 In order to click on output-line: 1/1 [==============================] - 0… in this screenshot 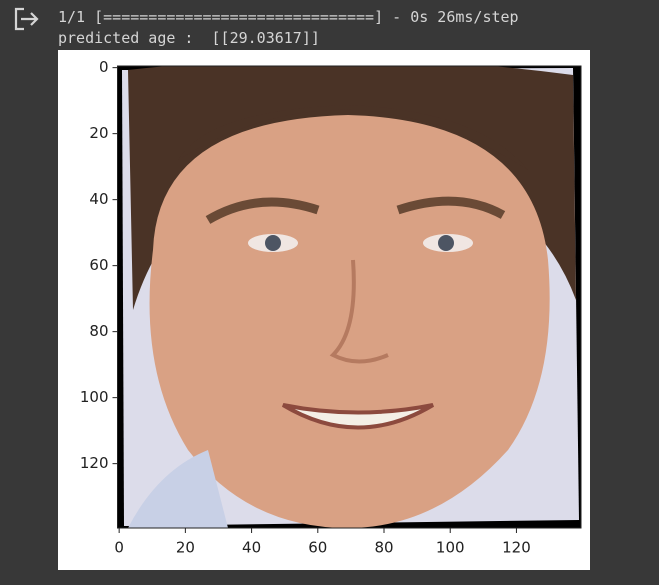, I will do `click(288, 17)`.